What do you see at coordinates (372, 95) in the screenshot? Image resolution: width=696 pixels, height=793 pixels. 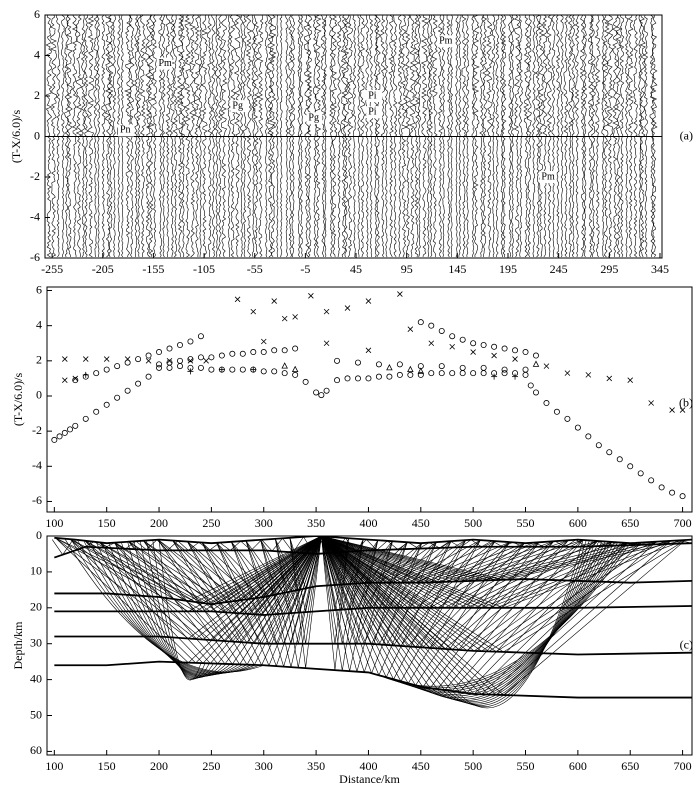 I see `phase-label: Pi` at bounding box center [372, 95].